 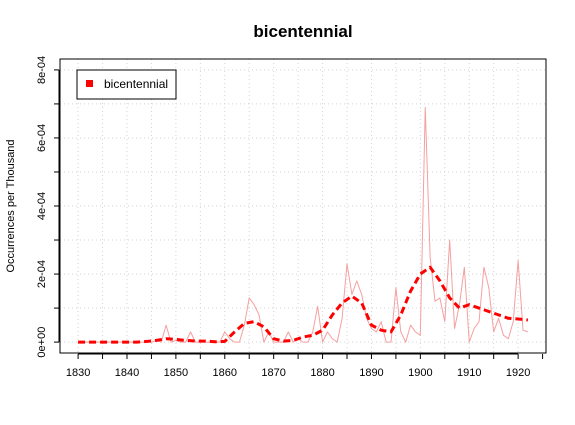 What do you see at coordinates (42, 206) in the screenshot?
I see `y-tick-label: 4e-04` at bounding box center [42, 206].